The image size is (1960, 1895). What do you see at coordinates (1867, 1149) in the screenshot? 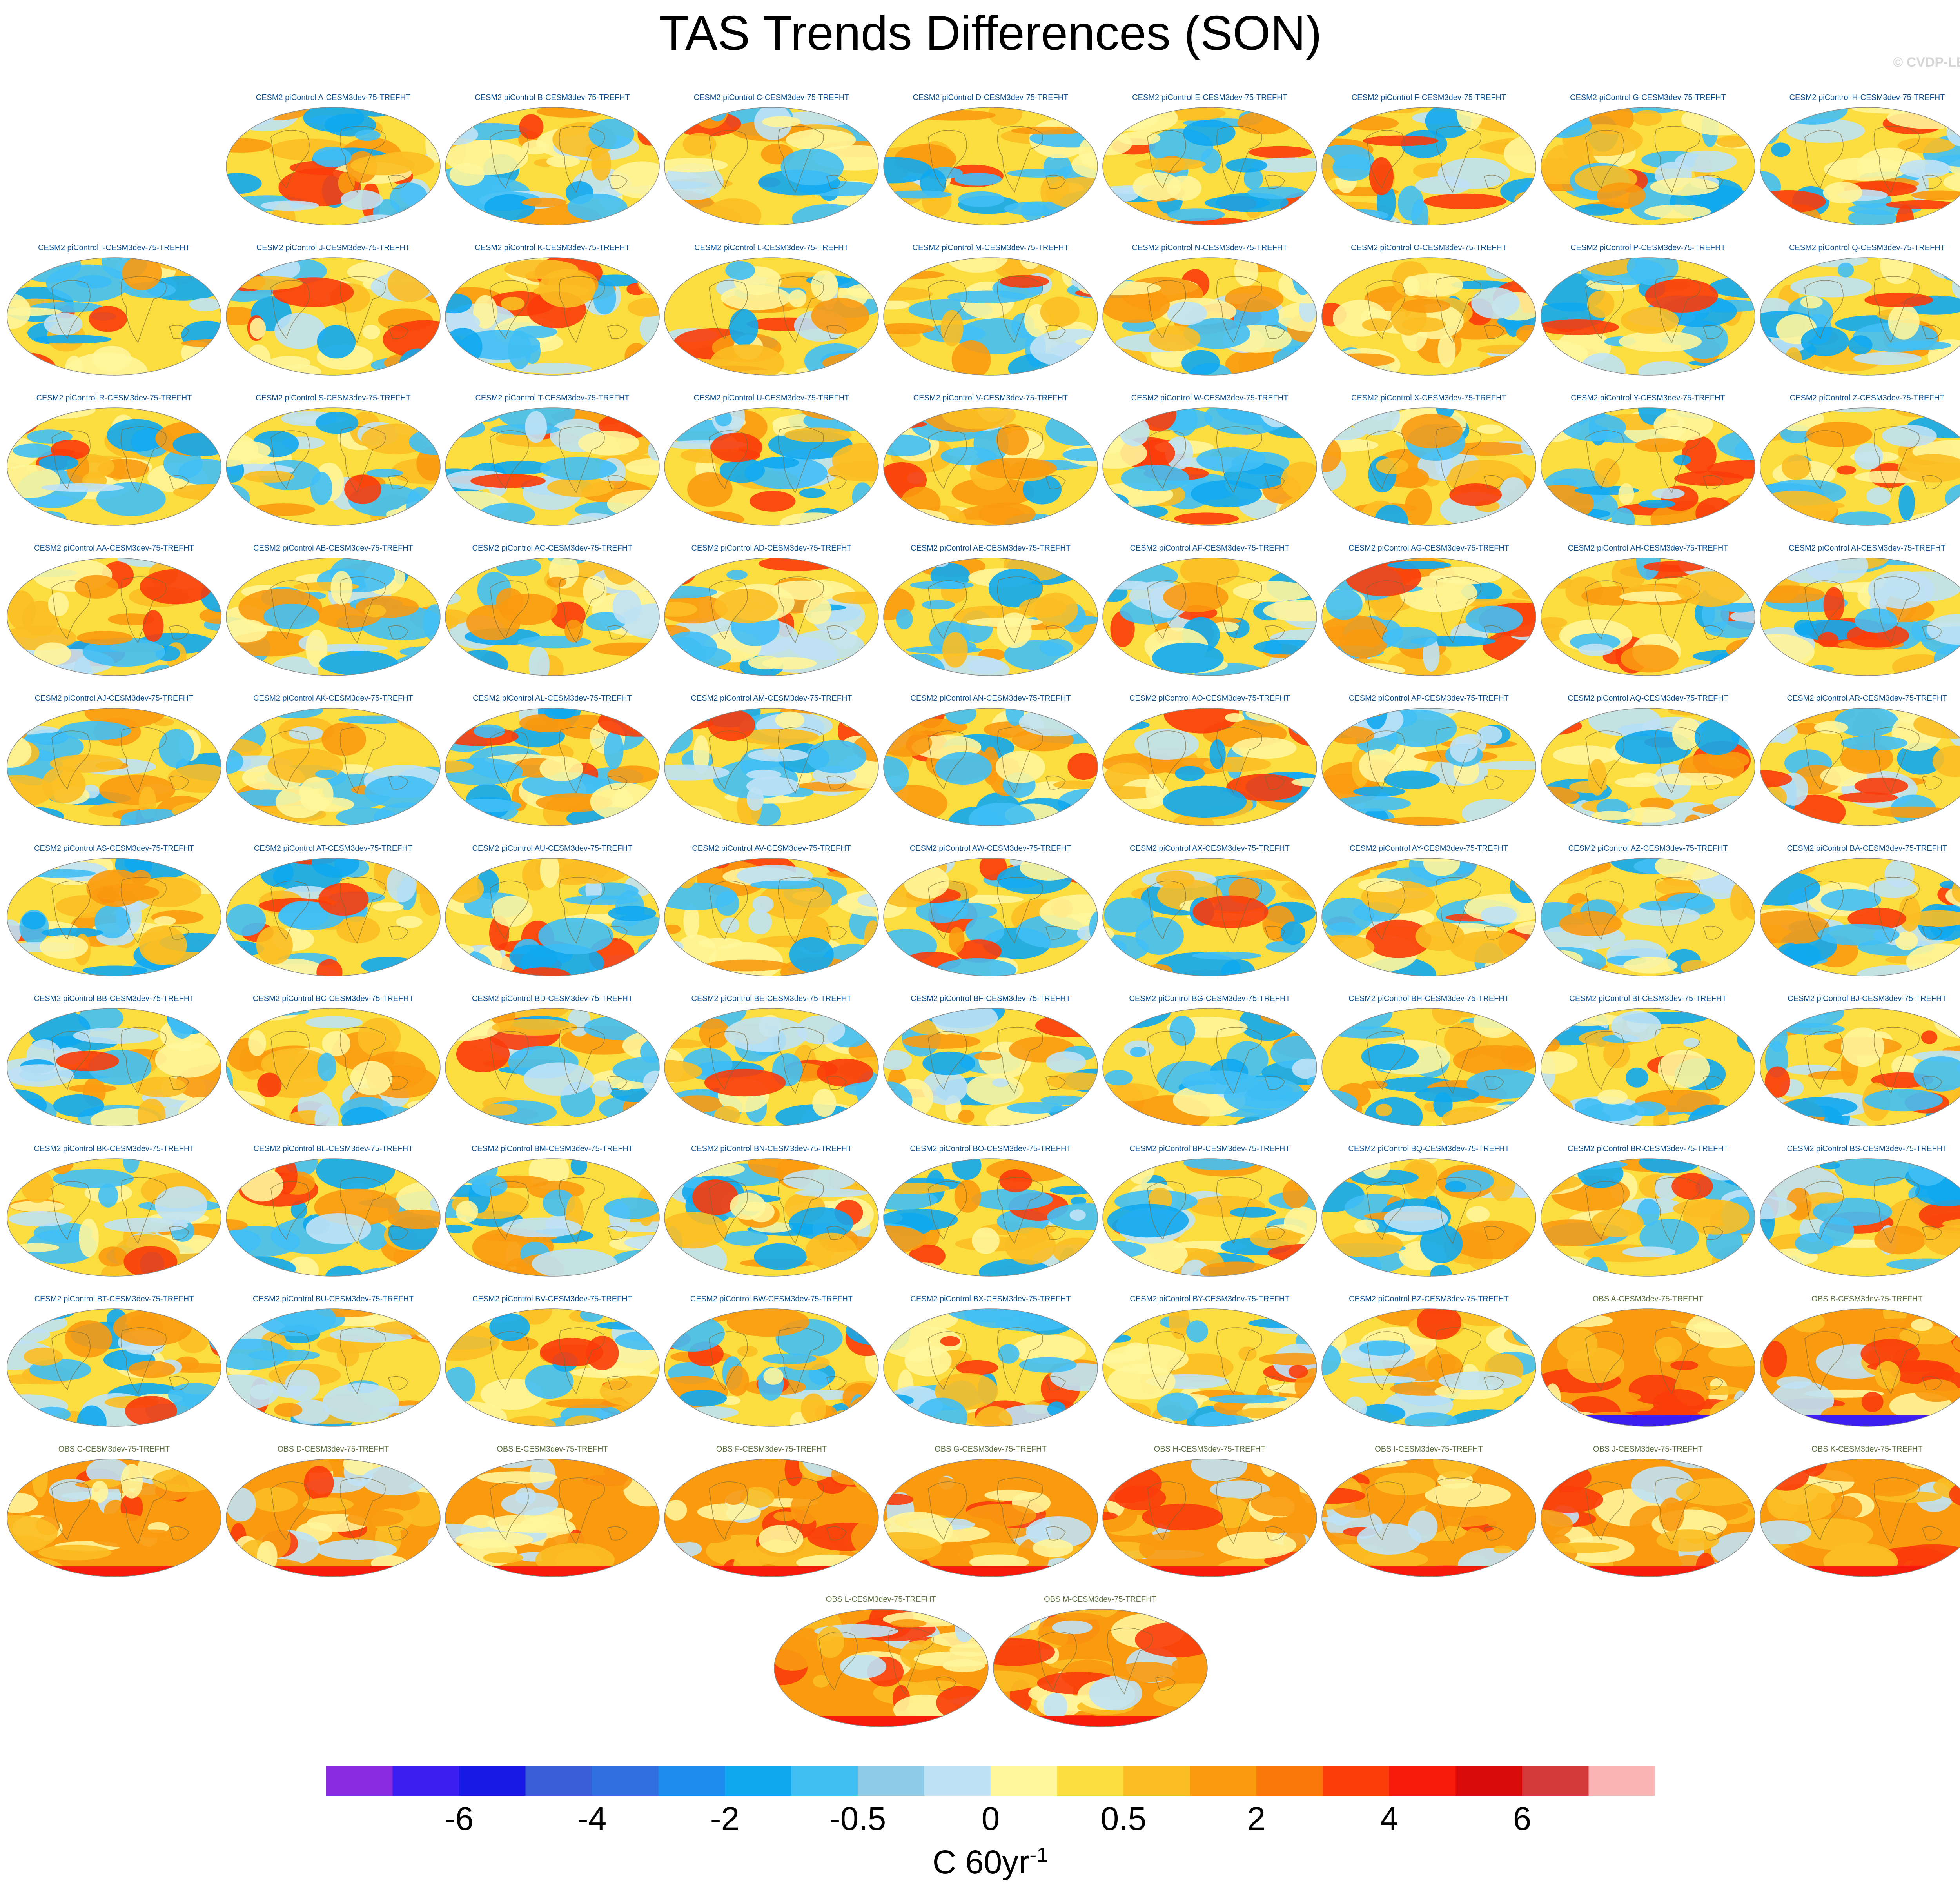
I see `map-panel-title: CESM2 piControl BS-CESM3dev-75-TREFHT` at bounding box center [1867, 1149].